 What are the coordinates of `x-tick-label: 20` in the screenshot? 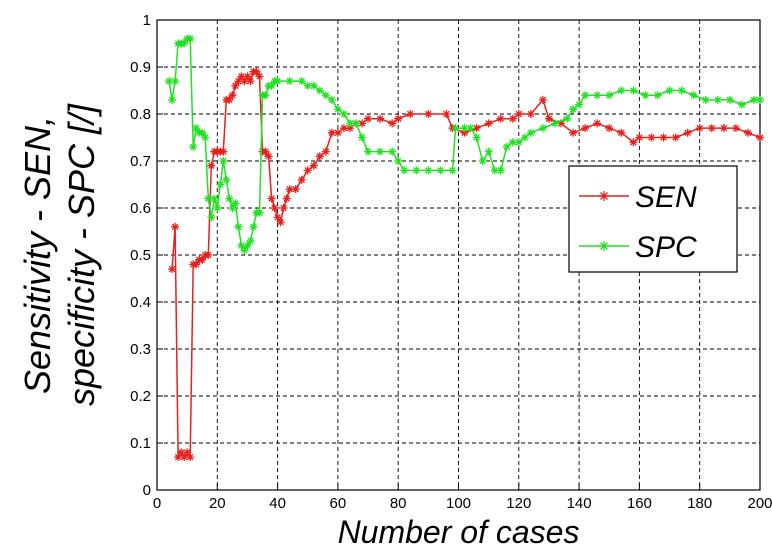 It's located at (217, 503).